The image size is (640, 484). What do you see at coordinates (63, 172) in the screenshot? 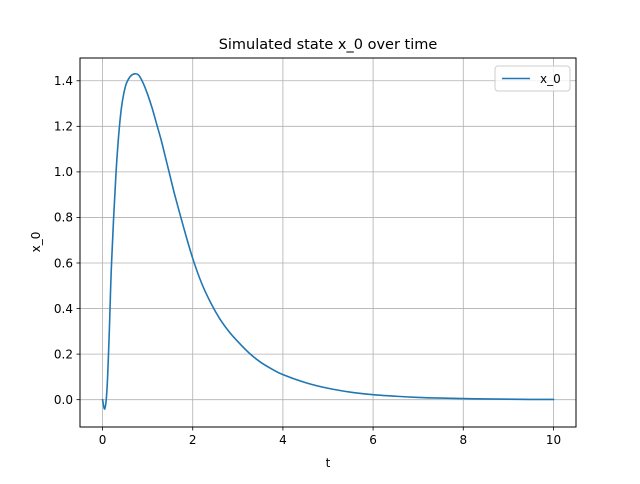
I see `y-tick-label: 1.0` at bounding box center [63, 172].